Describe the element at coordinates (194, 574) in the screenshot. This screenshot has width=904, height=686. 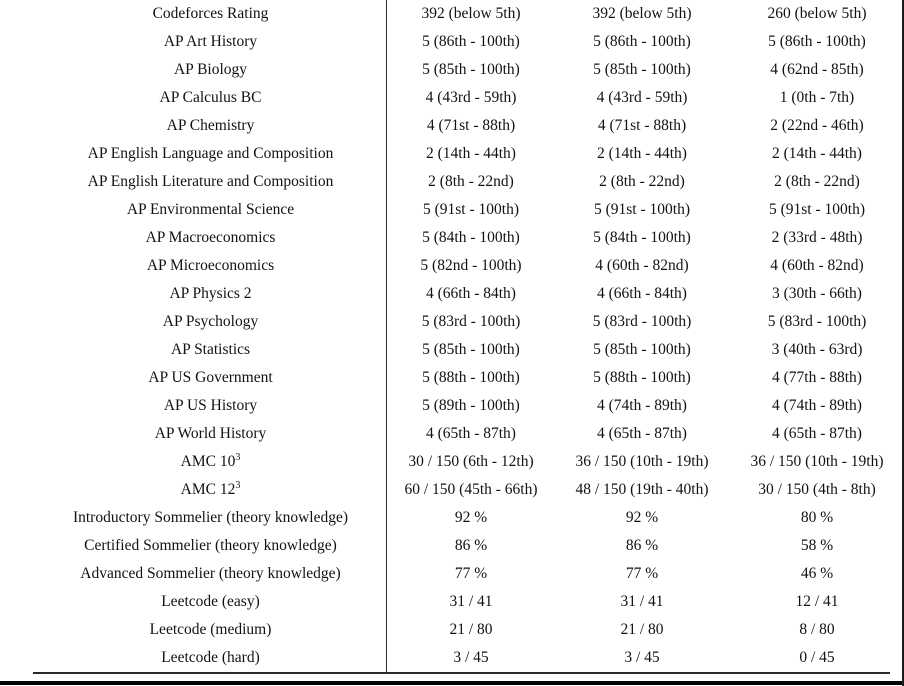
I see `row-label-cell: Advanced Sommelier (theory knowledge)` at that location.